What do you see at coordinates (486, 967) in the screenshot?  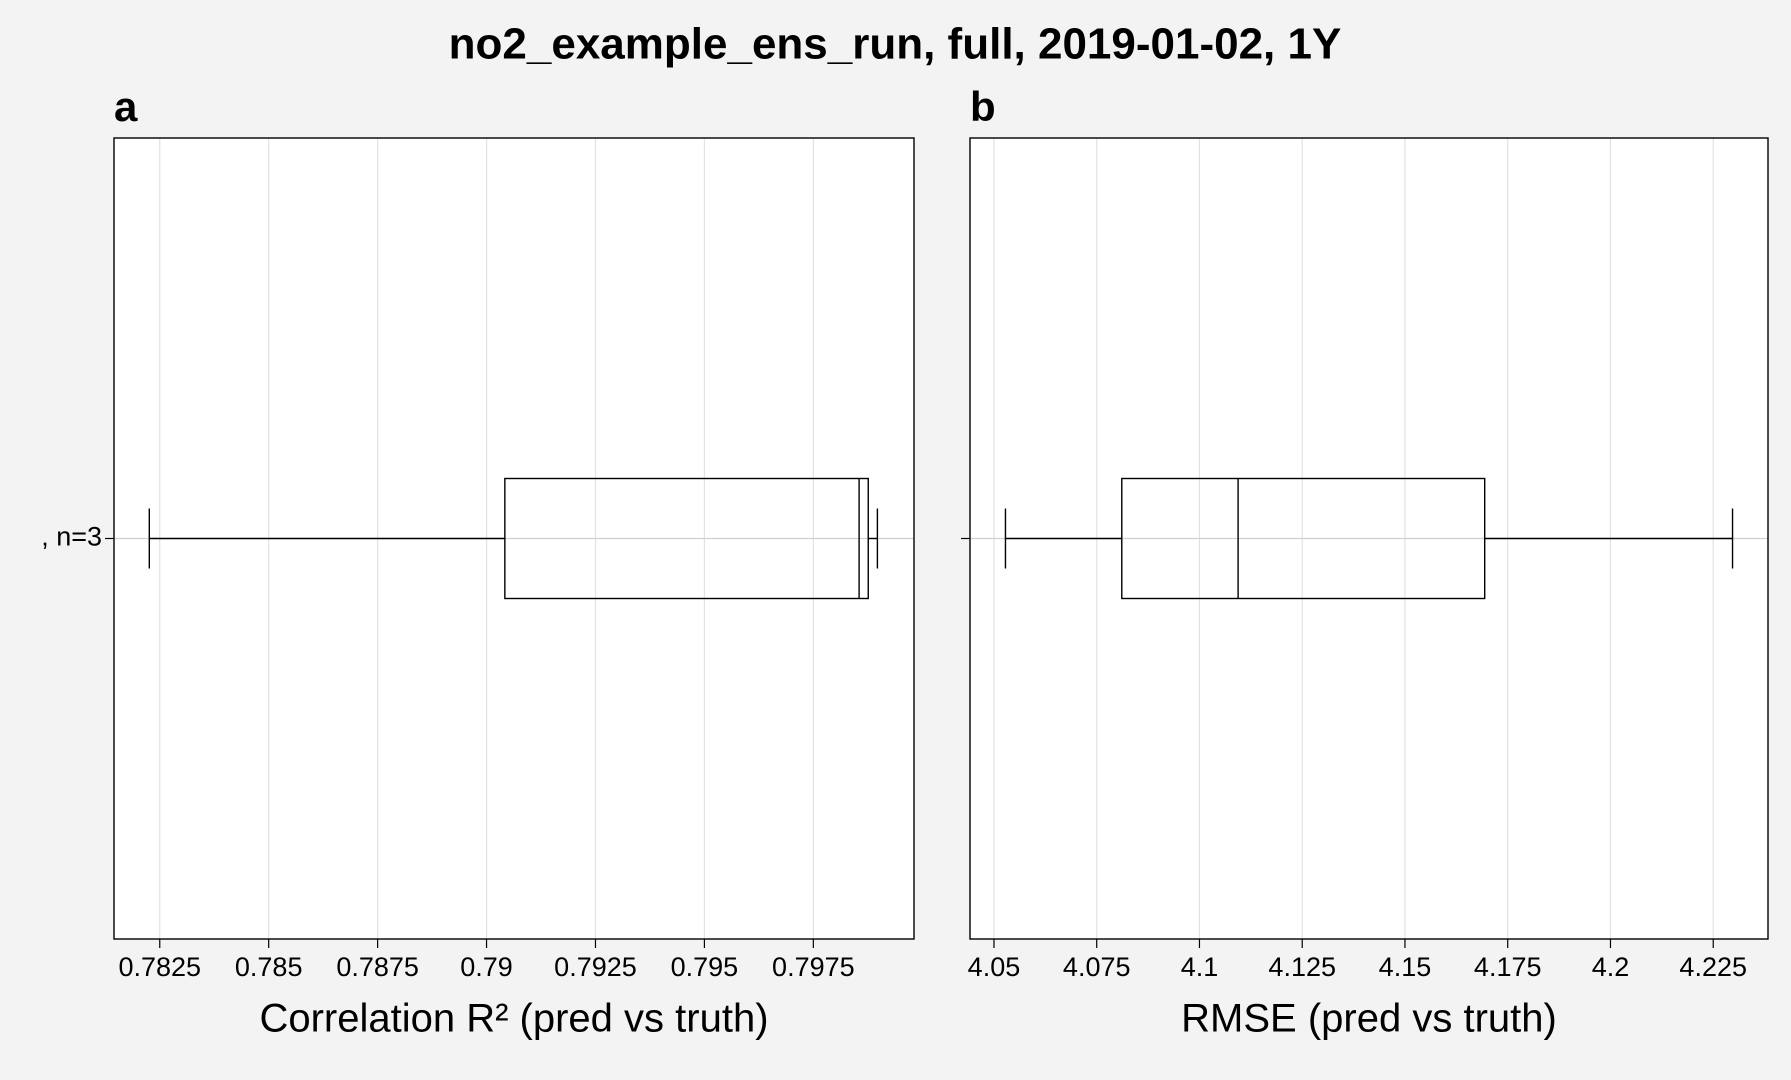 I see `x-tick-label: 0.79` at bounding box center [486, 967].